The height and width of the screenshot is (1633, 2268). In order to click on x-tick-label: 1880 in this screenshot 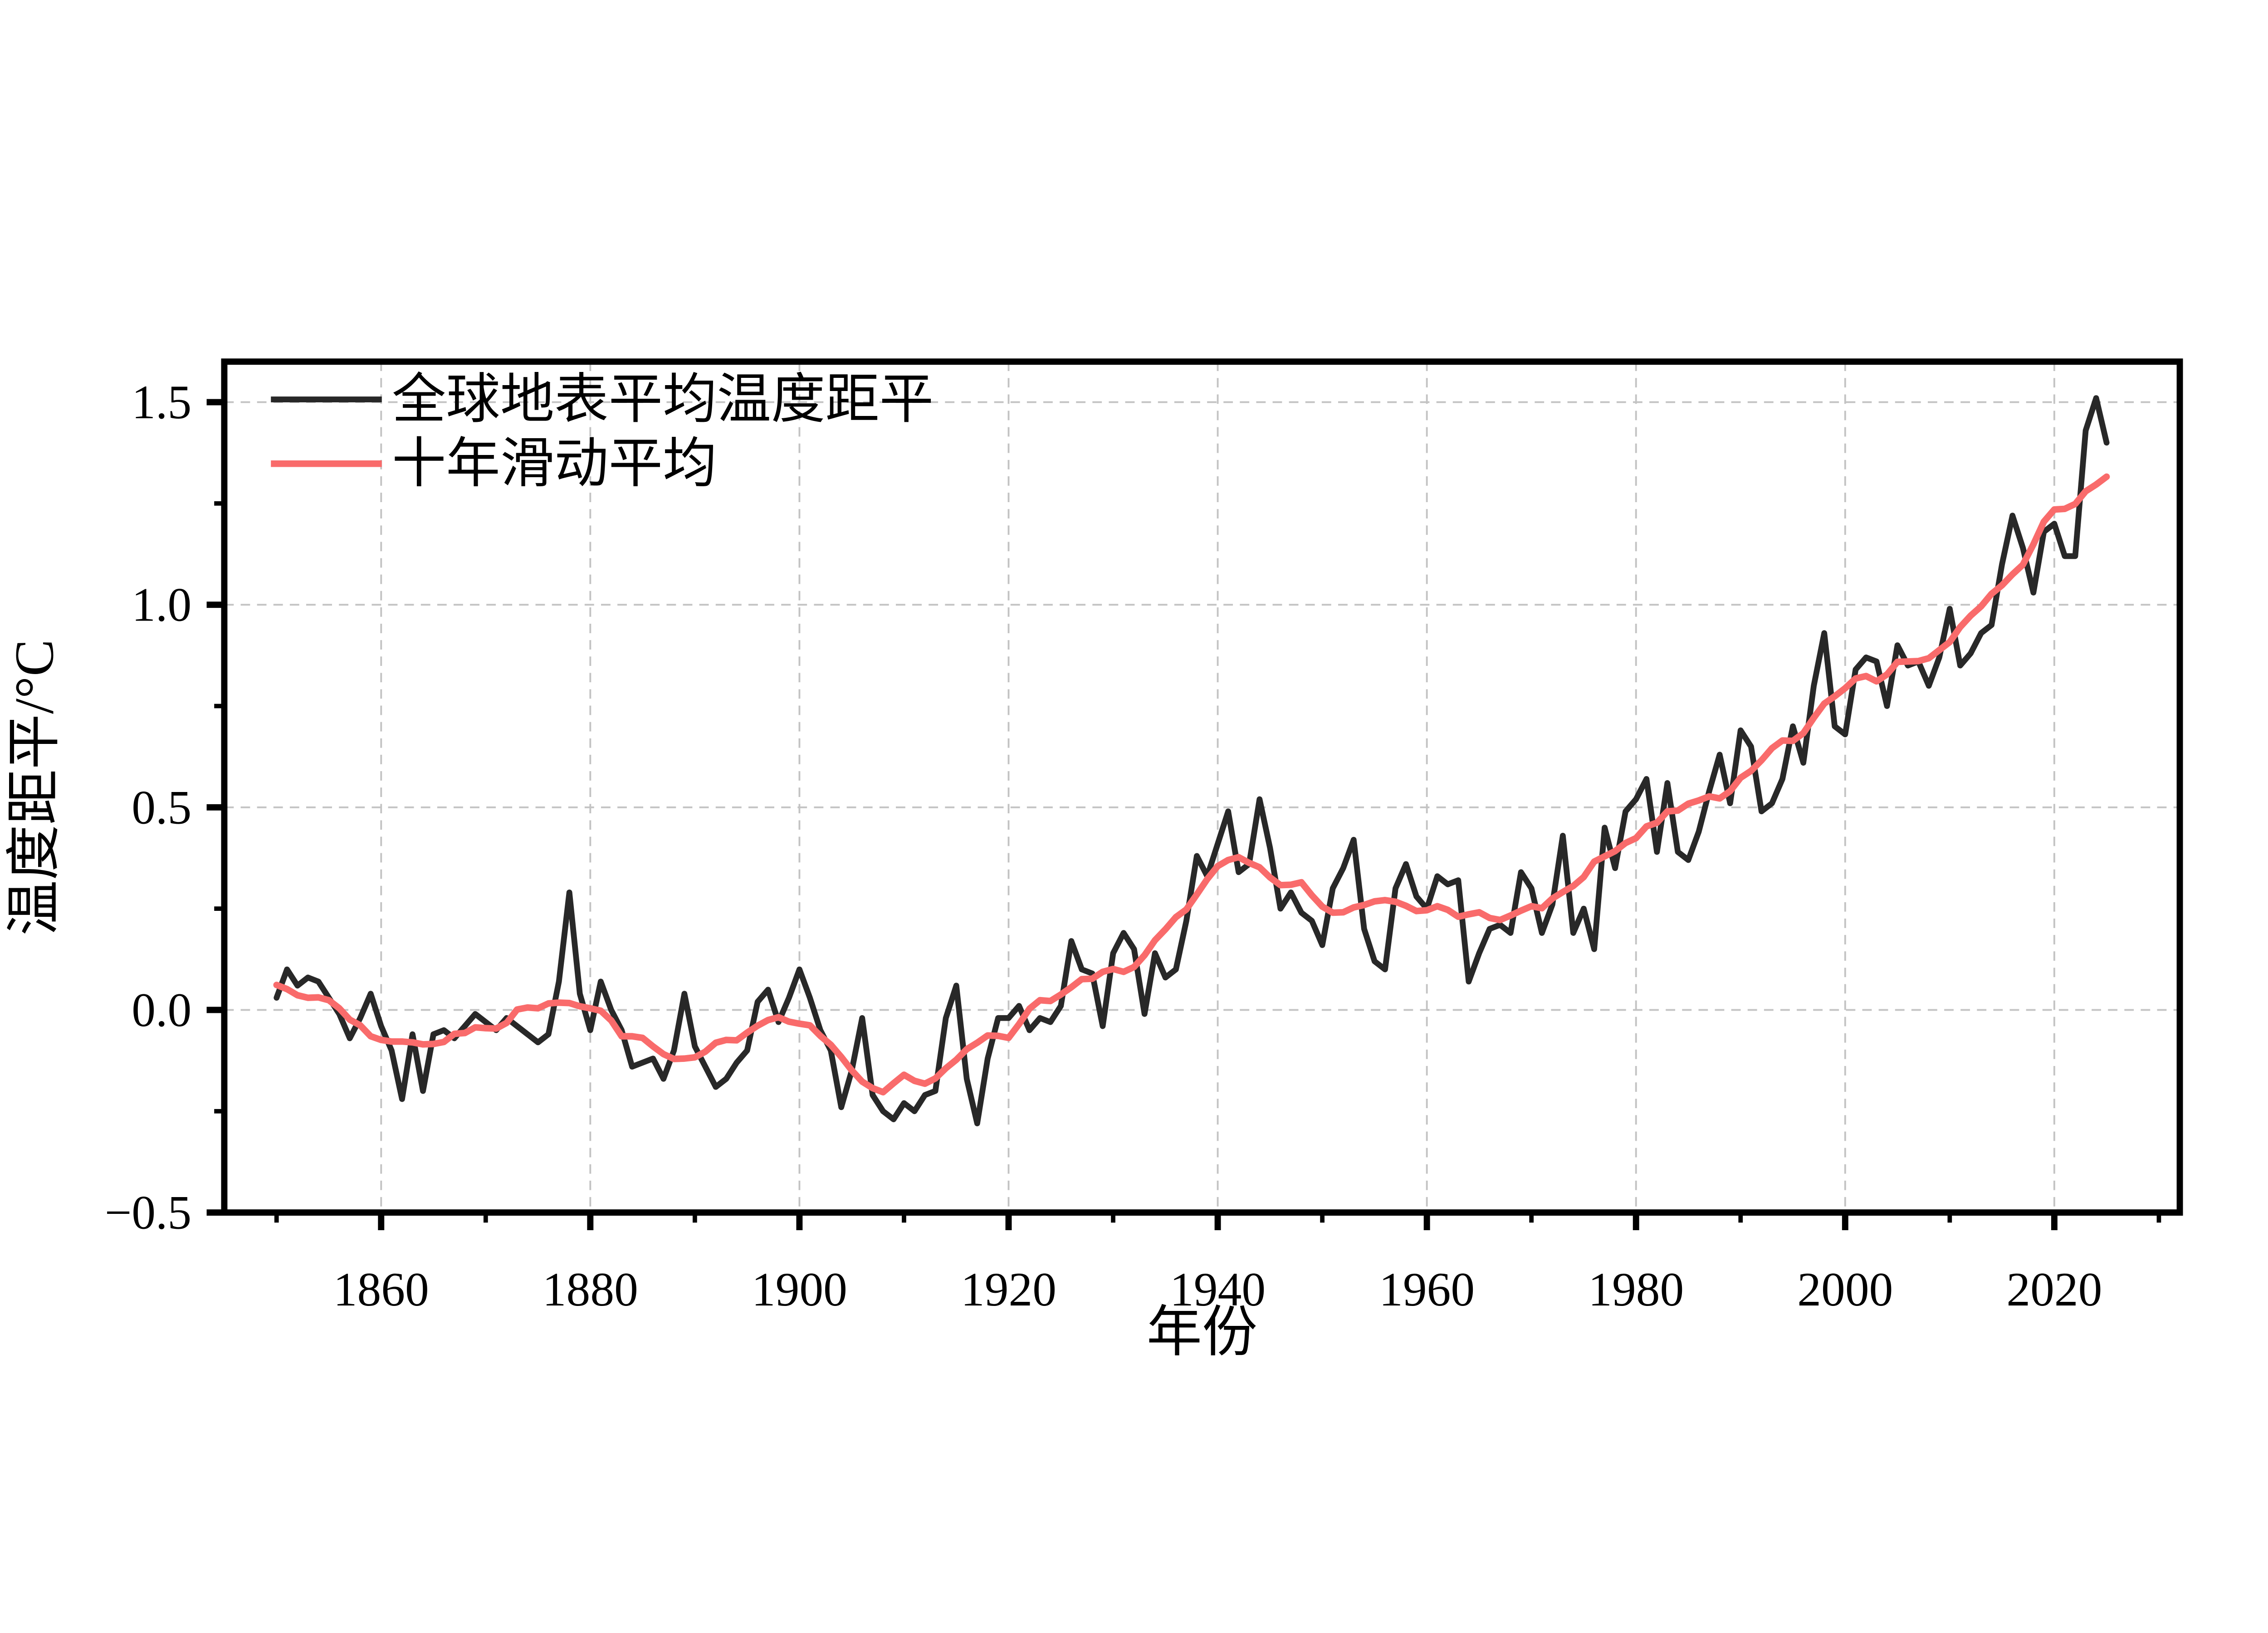, I will do `click(591, 1289)`.